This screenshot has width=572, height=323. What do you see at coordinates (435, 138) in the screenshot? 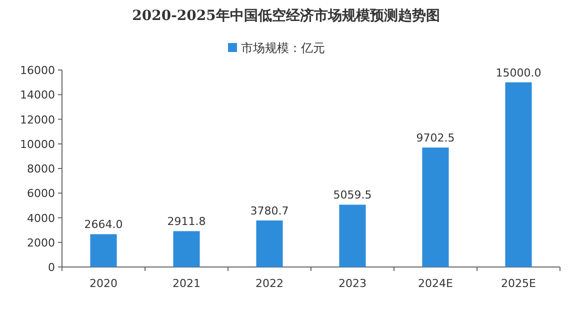
I see `data-label: 9702.5` at bounding box center [435, 138].